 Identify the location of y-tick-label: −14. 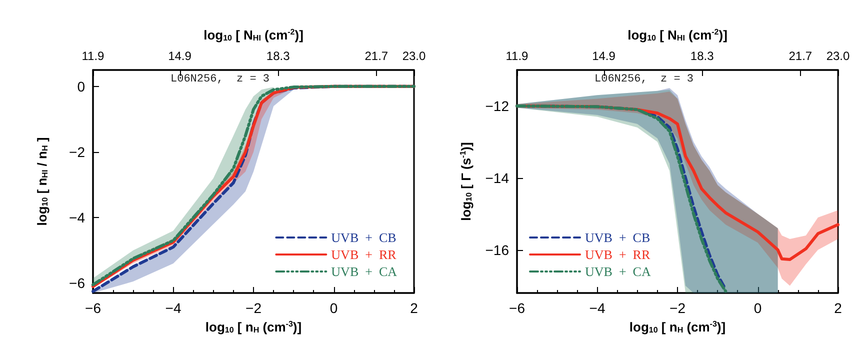
(497, 178).